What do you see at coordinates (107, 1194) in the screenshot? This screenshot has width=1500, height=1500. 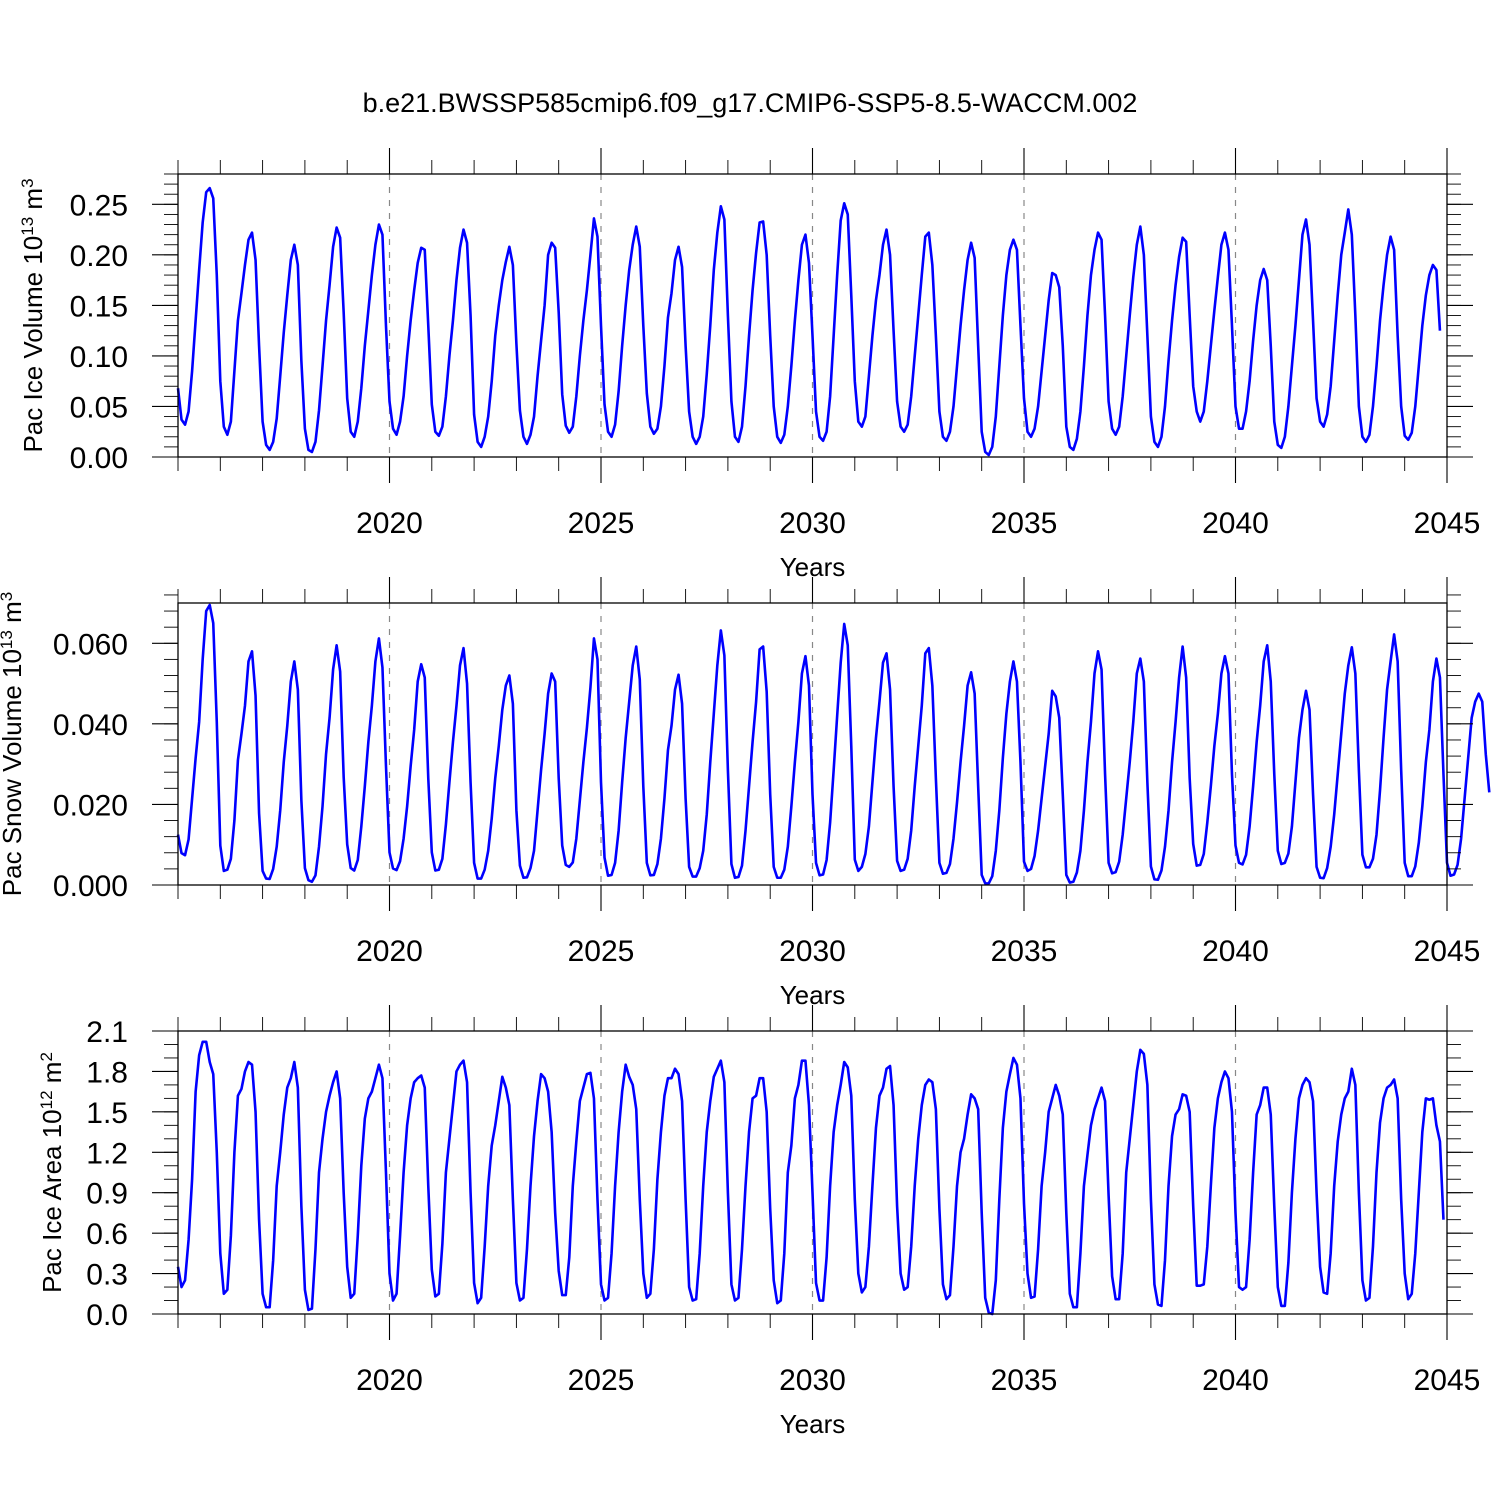 I see `y-tick-label: 0.9` at bounding box center [107, 1194].